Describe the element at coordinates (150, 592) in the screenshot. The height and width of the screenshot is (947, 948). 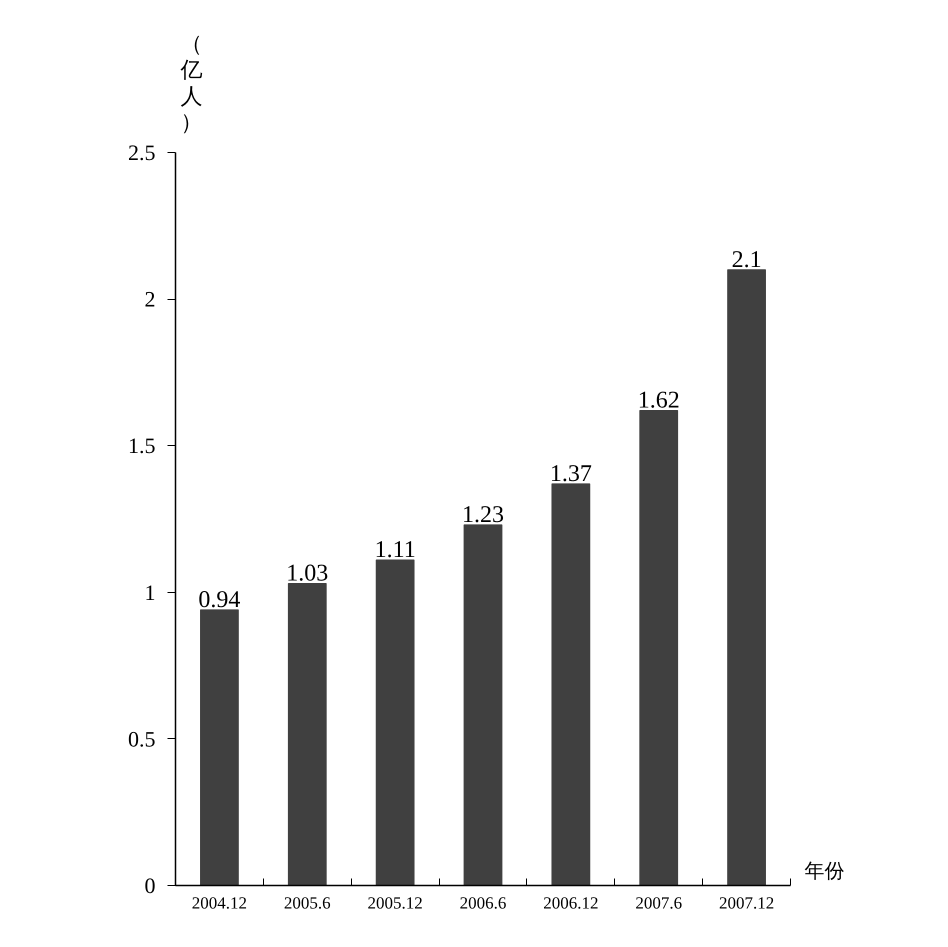
I see `y-tick-label: 1` at that location.